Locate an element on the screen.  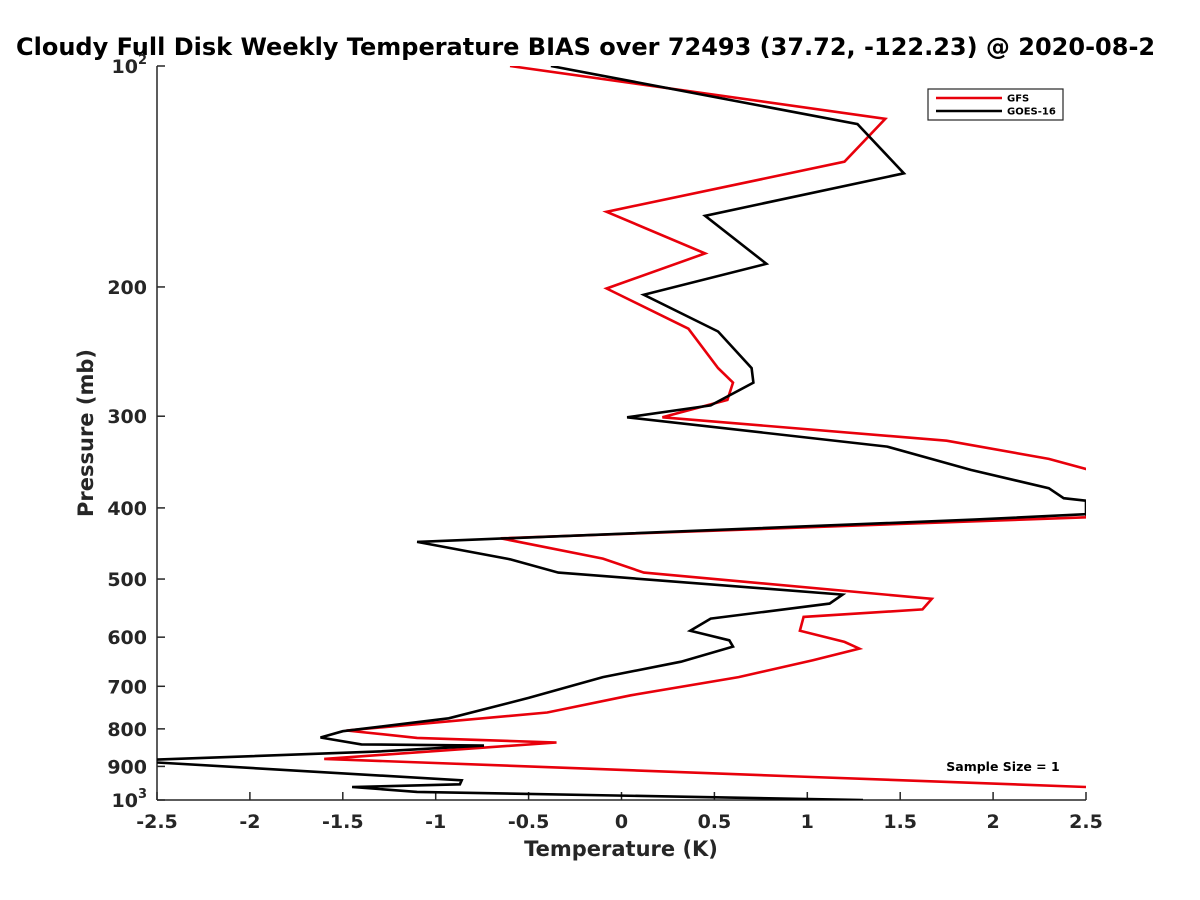
x-tick-label: 2 is located at coordinates (992, 822).